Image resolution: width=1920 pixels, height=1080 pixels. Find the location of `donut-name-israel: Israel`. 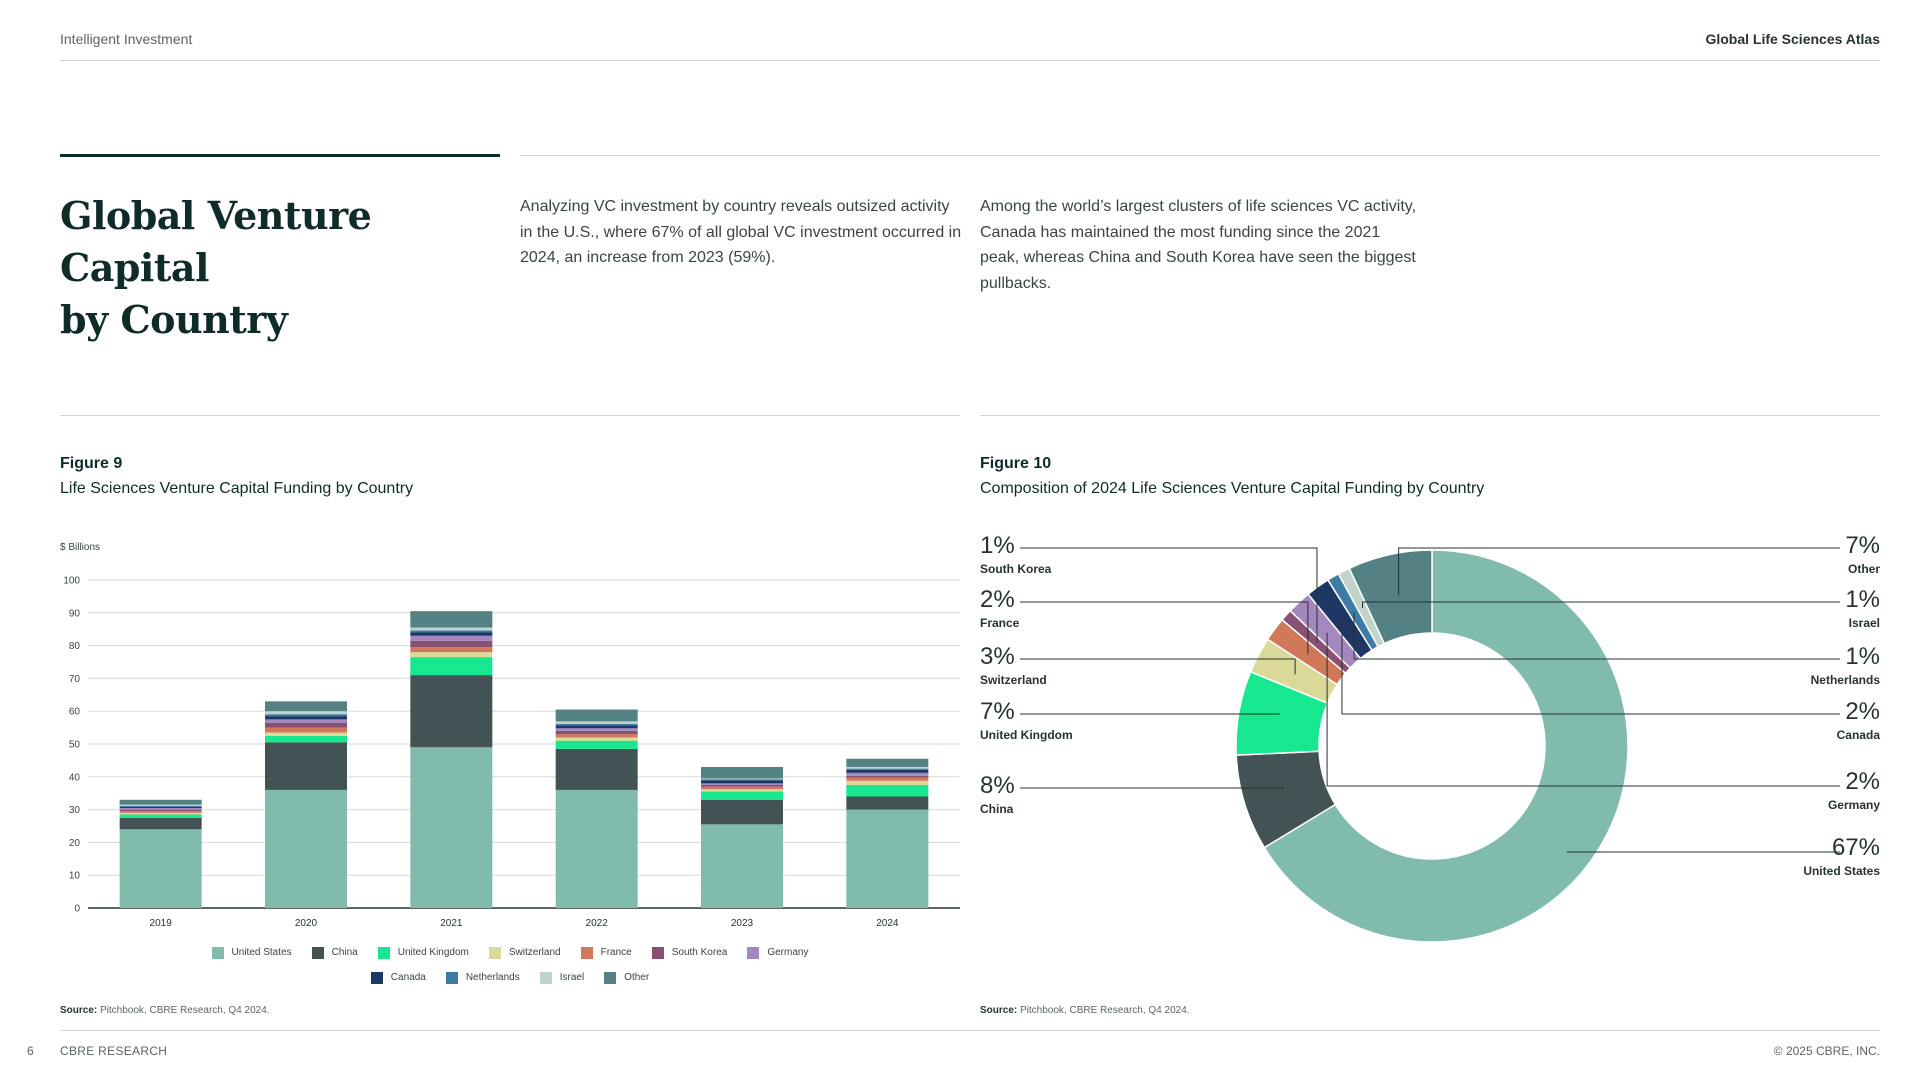

donut-name-israel: Israel is located at coordinates (1864, 623).